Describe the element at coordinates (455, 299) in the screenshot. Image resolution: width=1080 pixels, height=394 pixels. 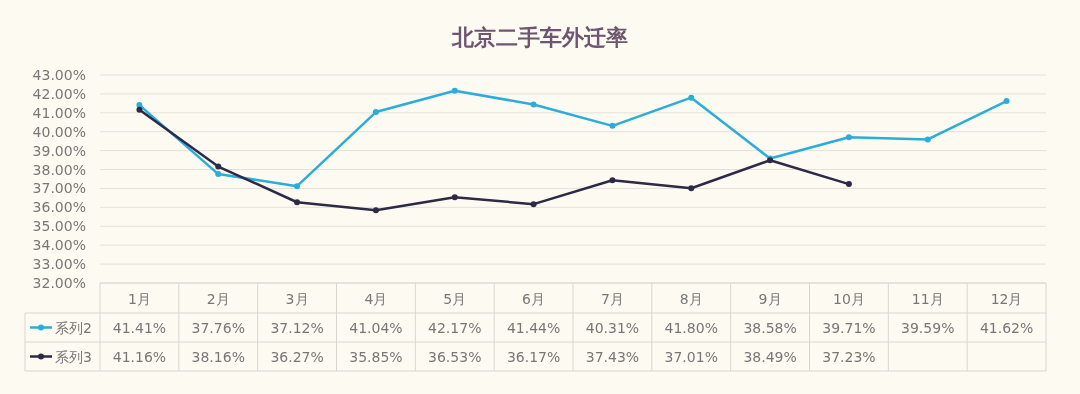
I see `x-tick-label: 5月` at that location.